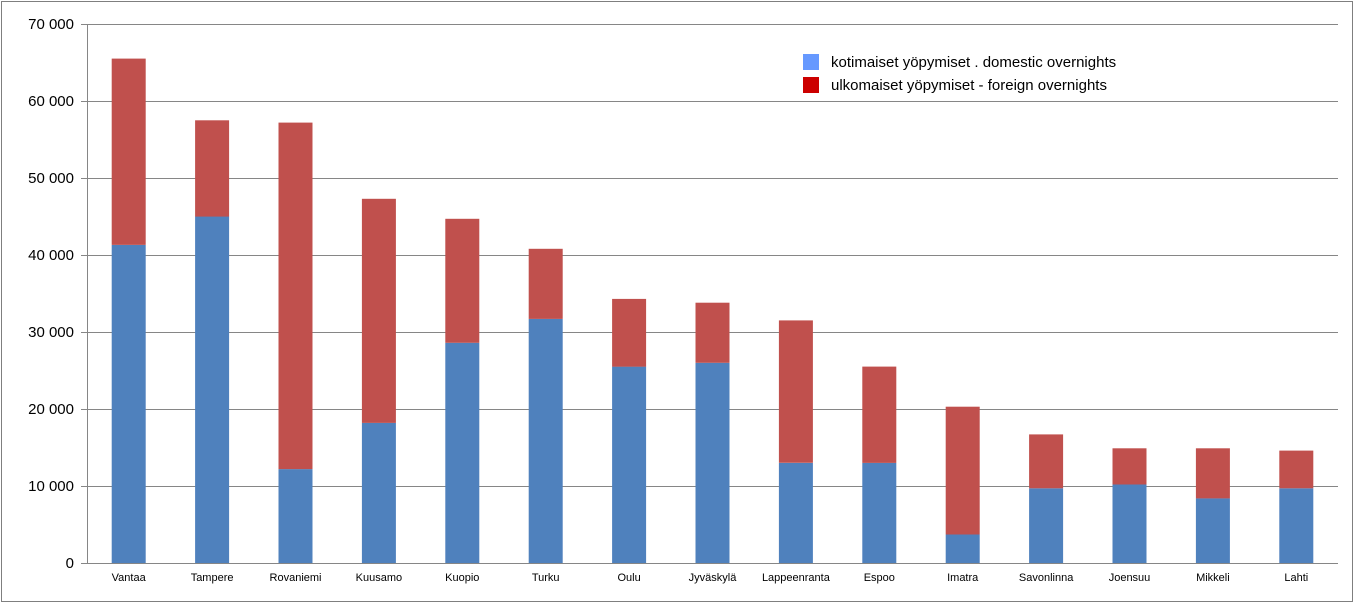  Describe the element at coordinates (546, 578) in the screenshot. I see `x-tick-label: Turku` at that location.